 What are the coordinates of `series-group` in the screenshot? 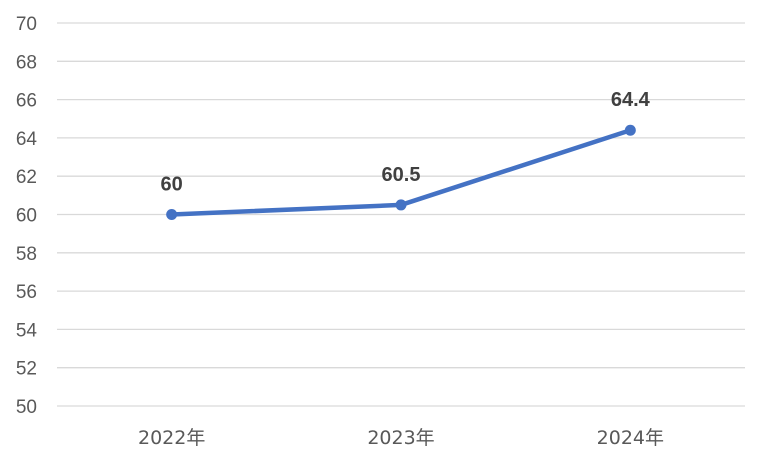 It's located at (401, 172).